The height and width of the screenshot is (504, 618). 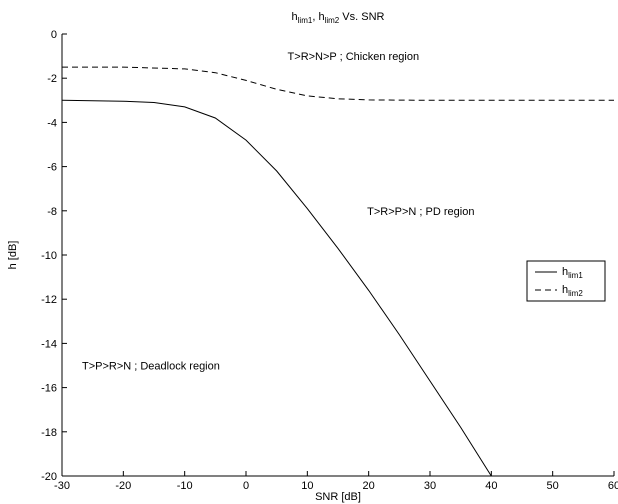 What do you see at coordinates (49, 344) in the screenshot?
I see `y-tick-label: -14` at bounding box center [49, 344].